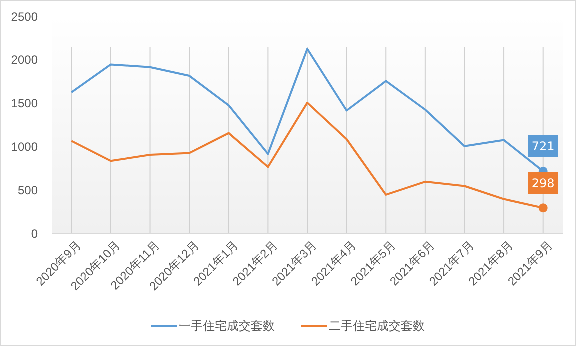 The height and width of the screenshot is (346, 576). What do you see at coordinates (28, 190) in the screenshot?
I see `y-tick-label: 500` at bounding box center [28, 190].